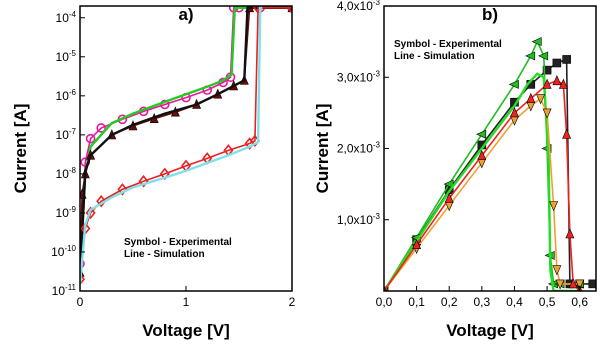 The image size is (602, 349). I want to click on x-tick-label: 0,3, so click(482, 302).